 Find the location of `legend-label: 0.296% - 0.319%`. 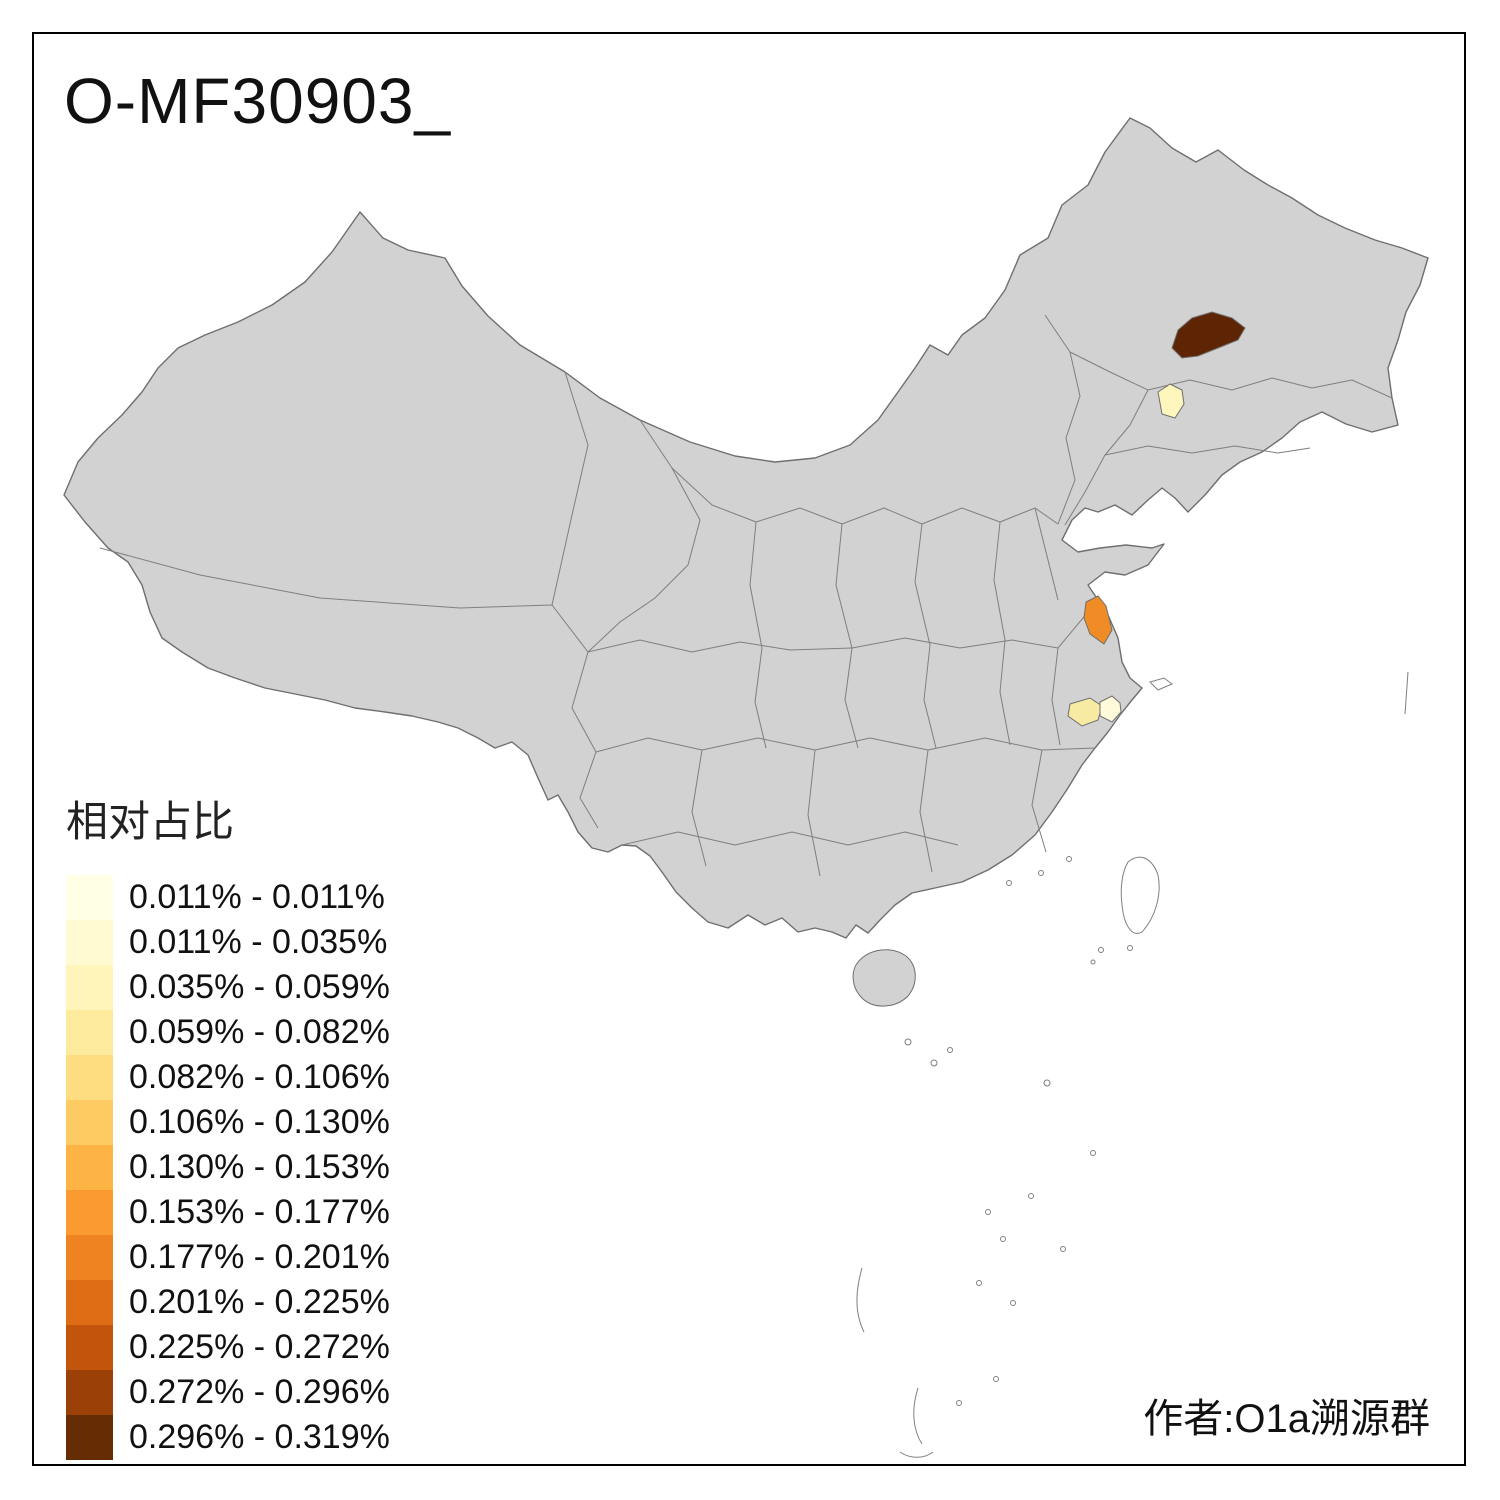

legend-label: 0.296% - 0.319% is located at coordinates (259, 1437).